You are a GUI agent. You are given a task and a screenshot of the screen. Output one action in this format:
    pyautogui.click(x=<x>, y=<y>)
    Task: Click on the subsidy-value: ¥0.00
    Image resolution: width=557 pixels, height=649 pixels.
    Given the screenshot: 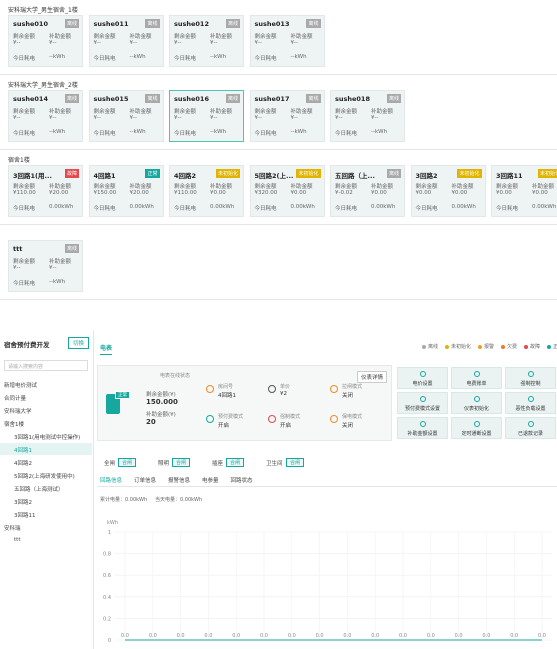 What is the action you would take?
    pyautogui.click(x=298, y=193)
    